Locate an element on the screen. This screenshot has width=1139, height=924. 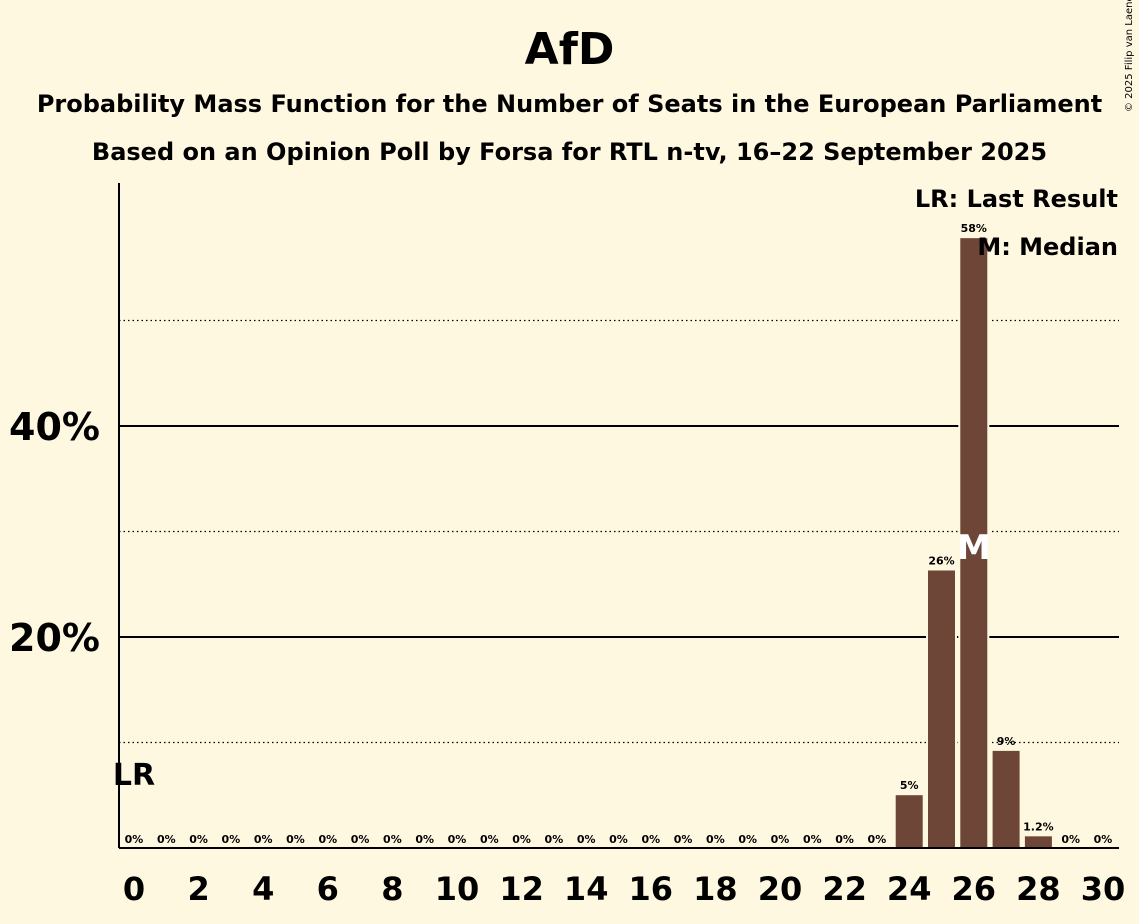
x-tick-label: 10 is located at coordinates (457, 889).